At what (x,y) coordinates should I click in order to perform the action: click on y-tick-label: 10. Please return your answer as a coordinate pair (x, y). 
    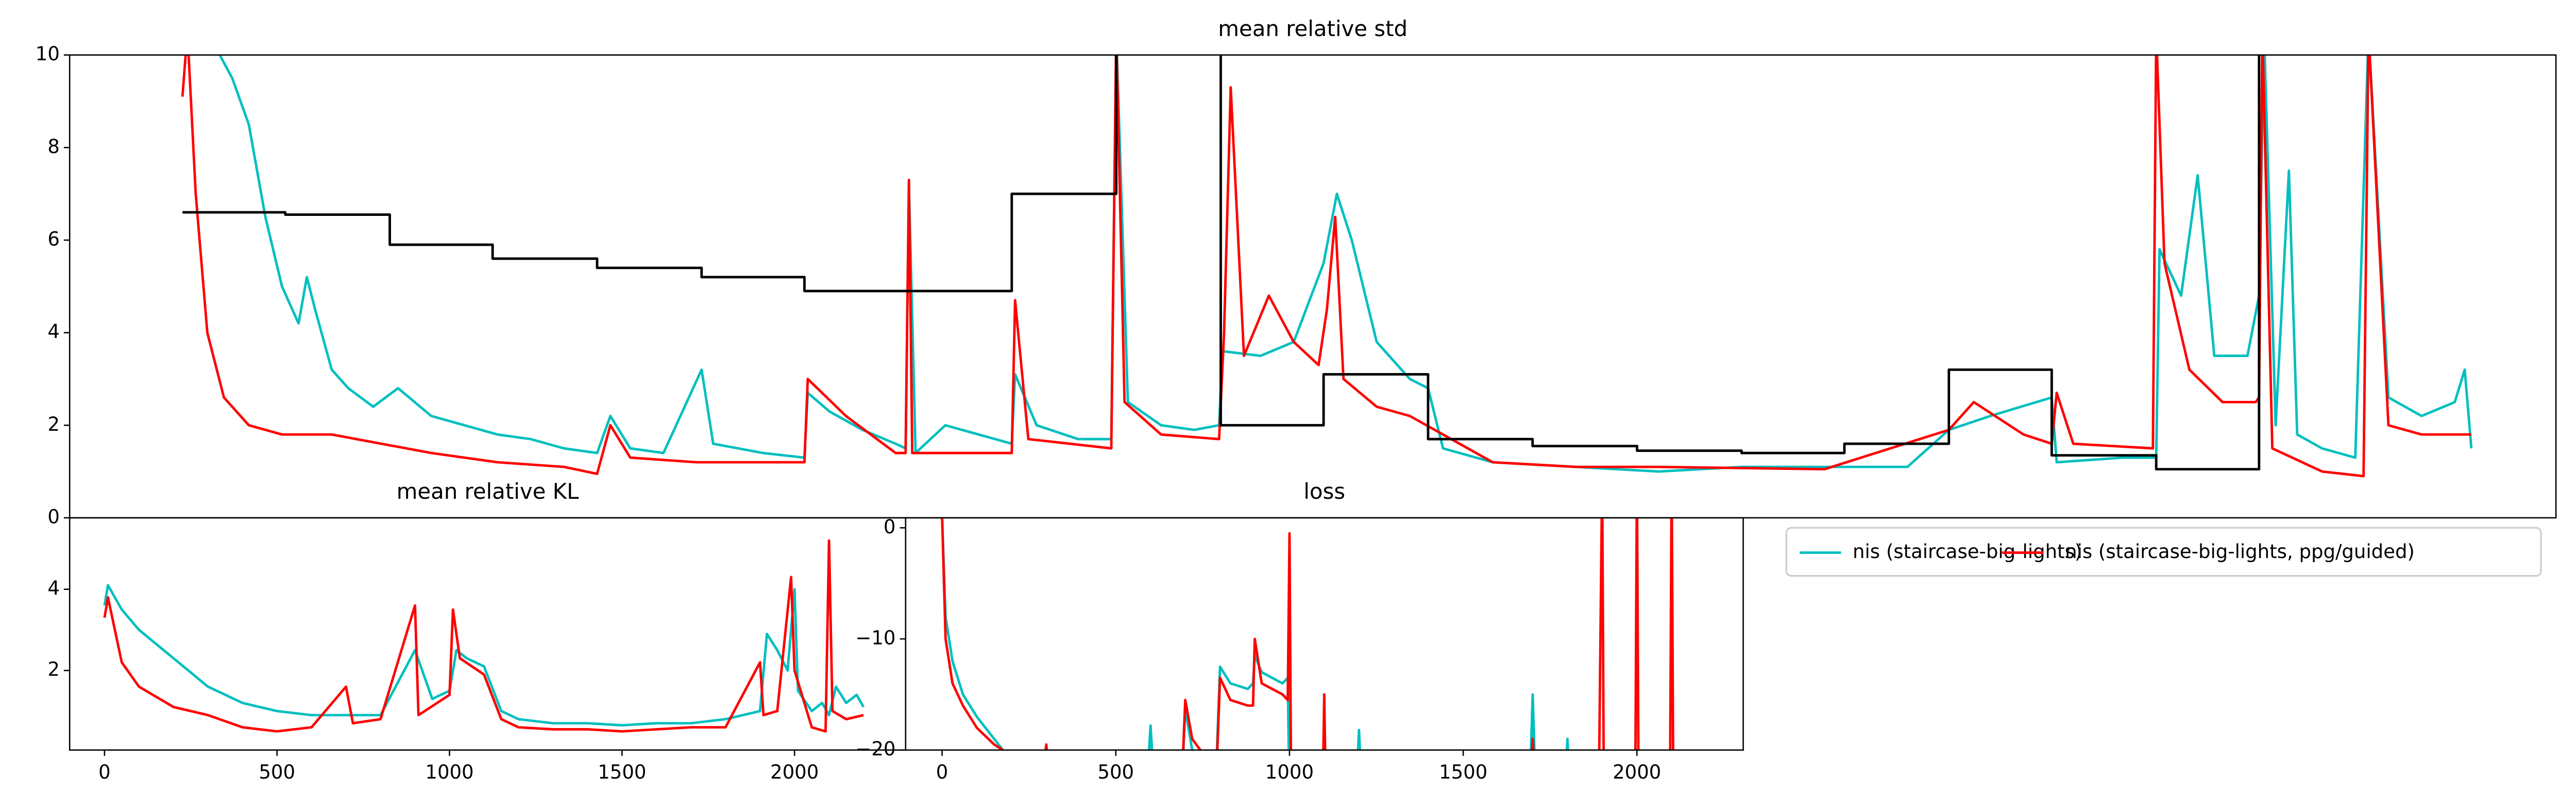
    Looking at the image, I should click on (48, 54).